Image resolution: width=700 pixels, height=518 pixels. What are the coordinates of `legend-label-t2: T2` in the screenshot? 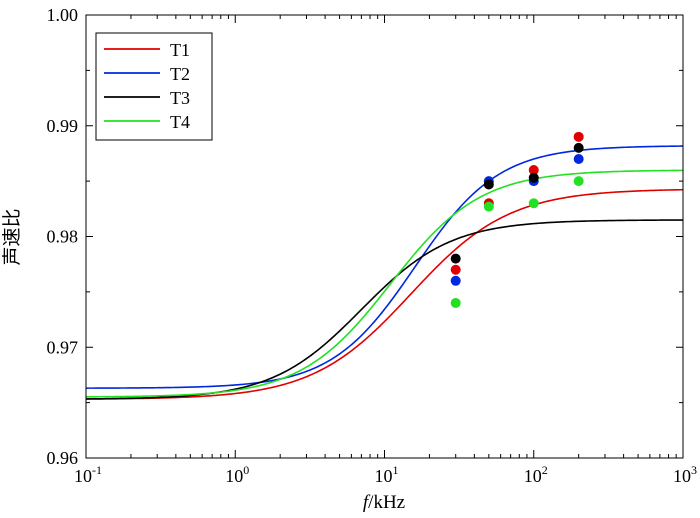 It's located at (180, 74).